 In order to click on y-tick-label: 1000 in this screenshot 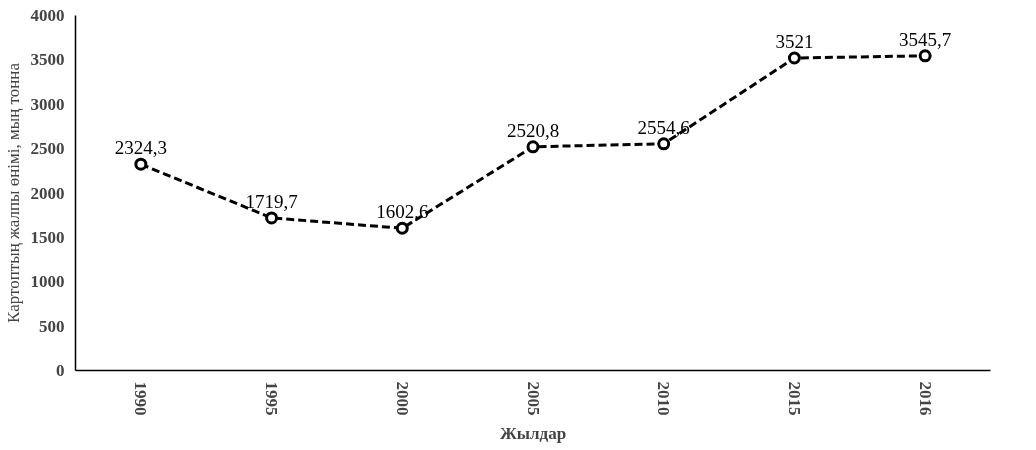, I will do `click(47, 282)`.